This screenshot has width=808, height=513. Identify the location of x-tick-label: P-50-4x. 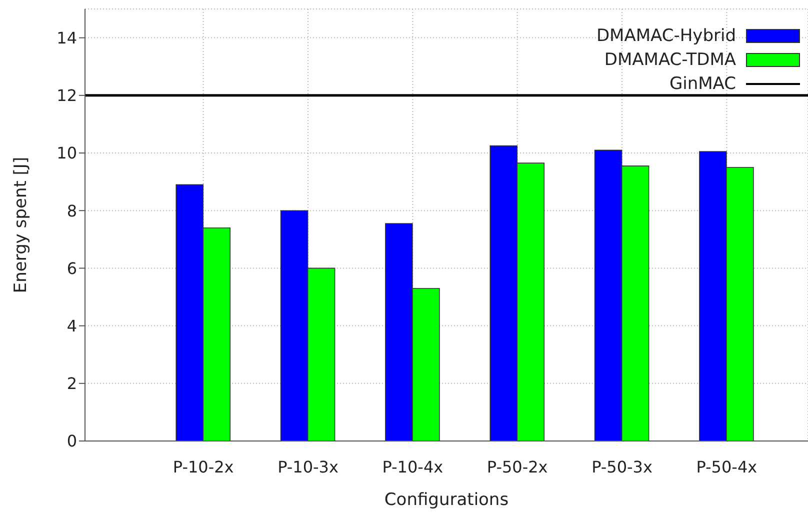
(727, 466).